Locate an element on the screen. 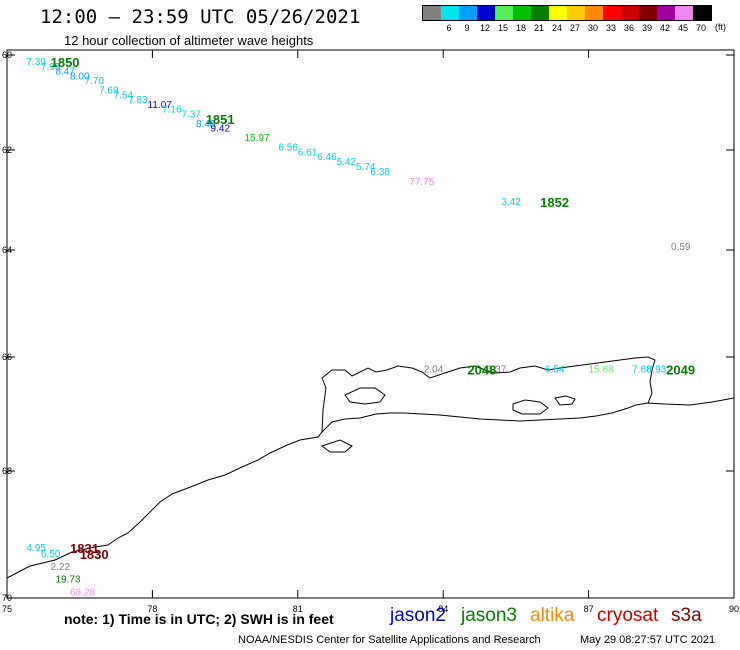  time-label: 1850 is located at coordinates (65, 62).